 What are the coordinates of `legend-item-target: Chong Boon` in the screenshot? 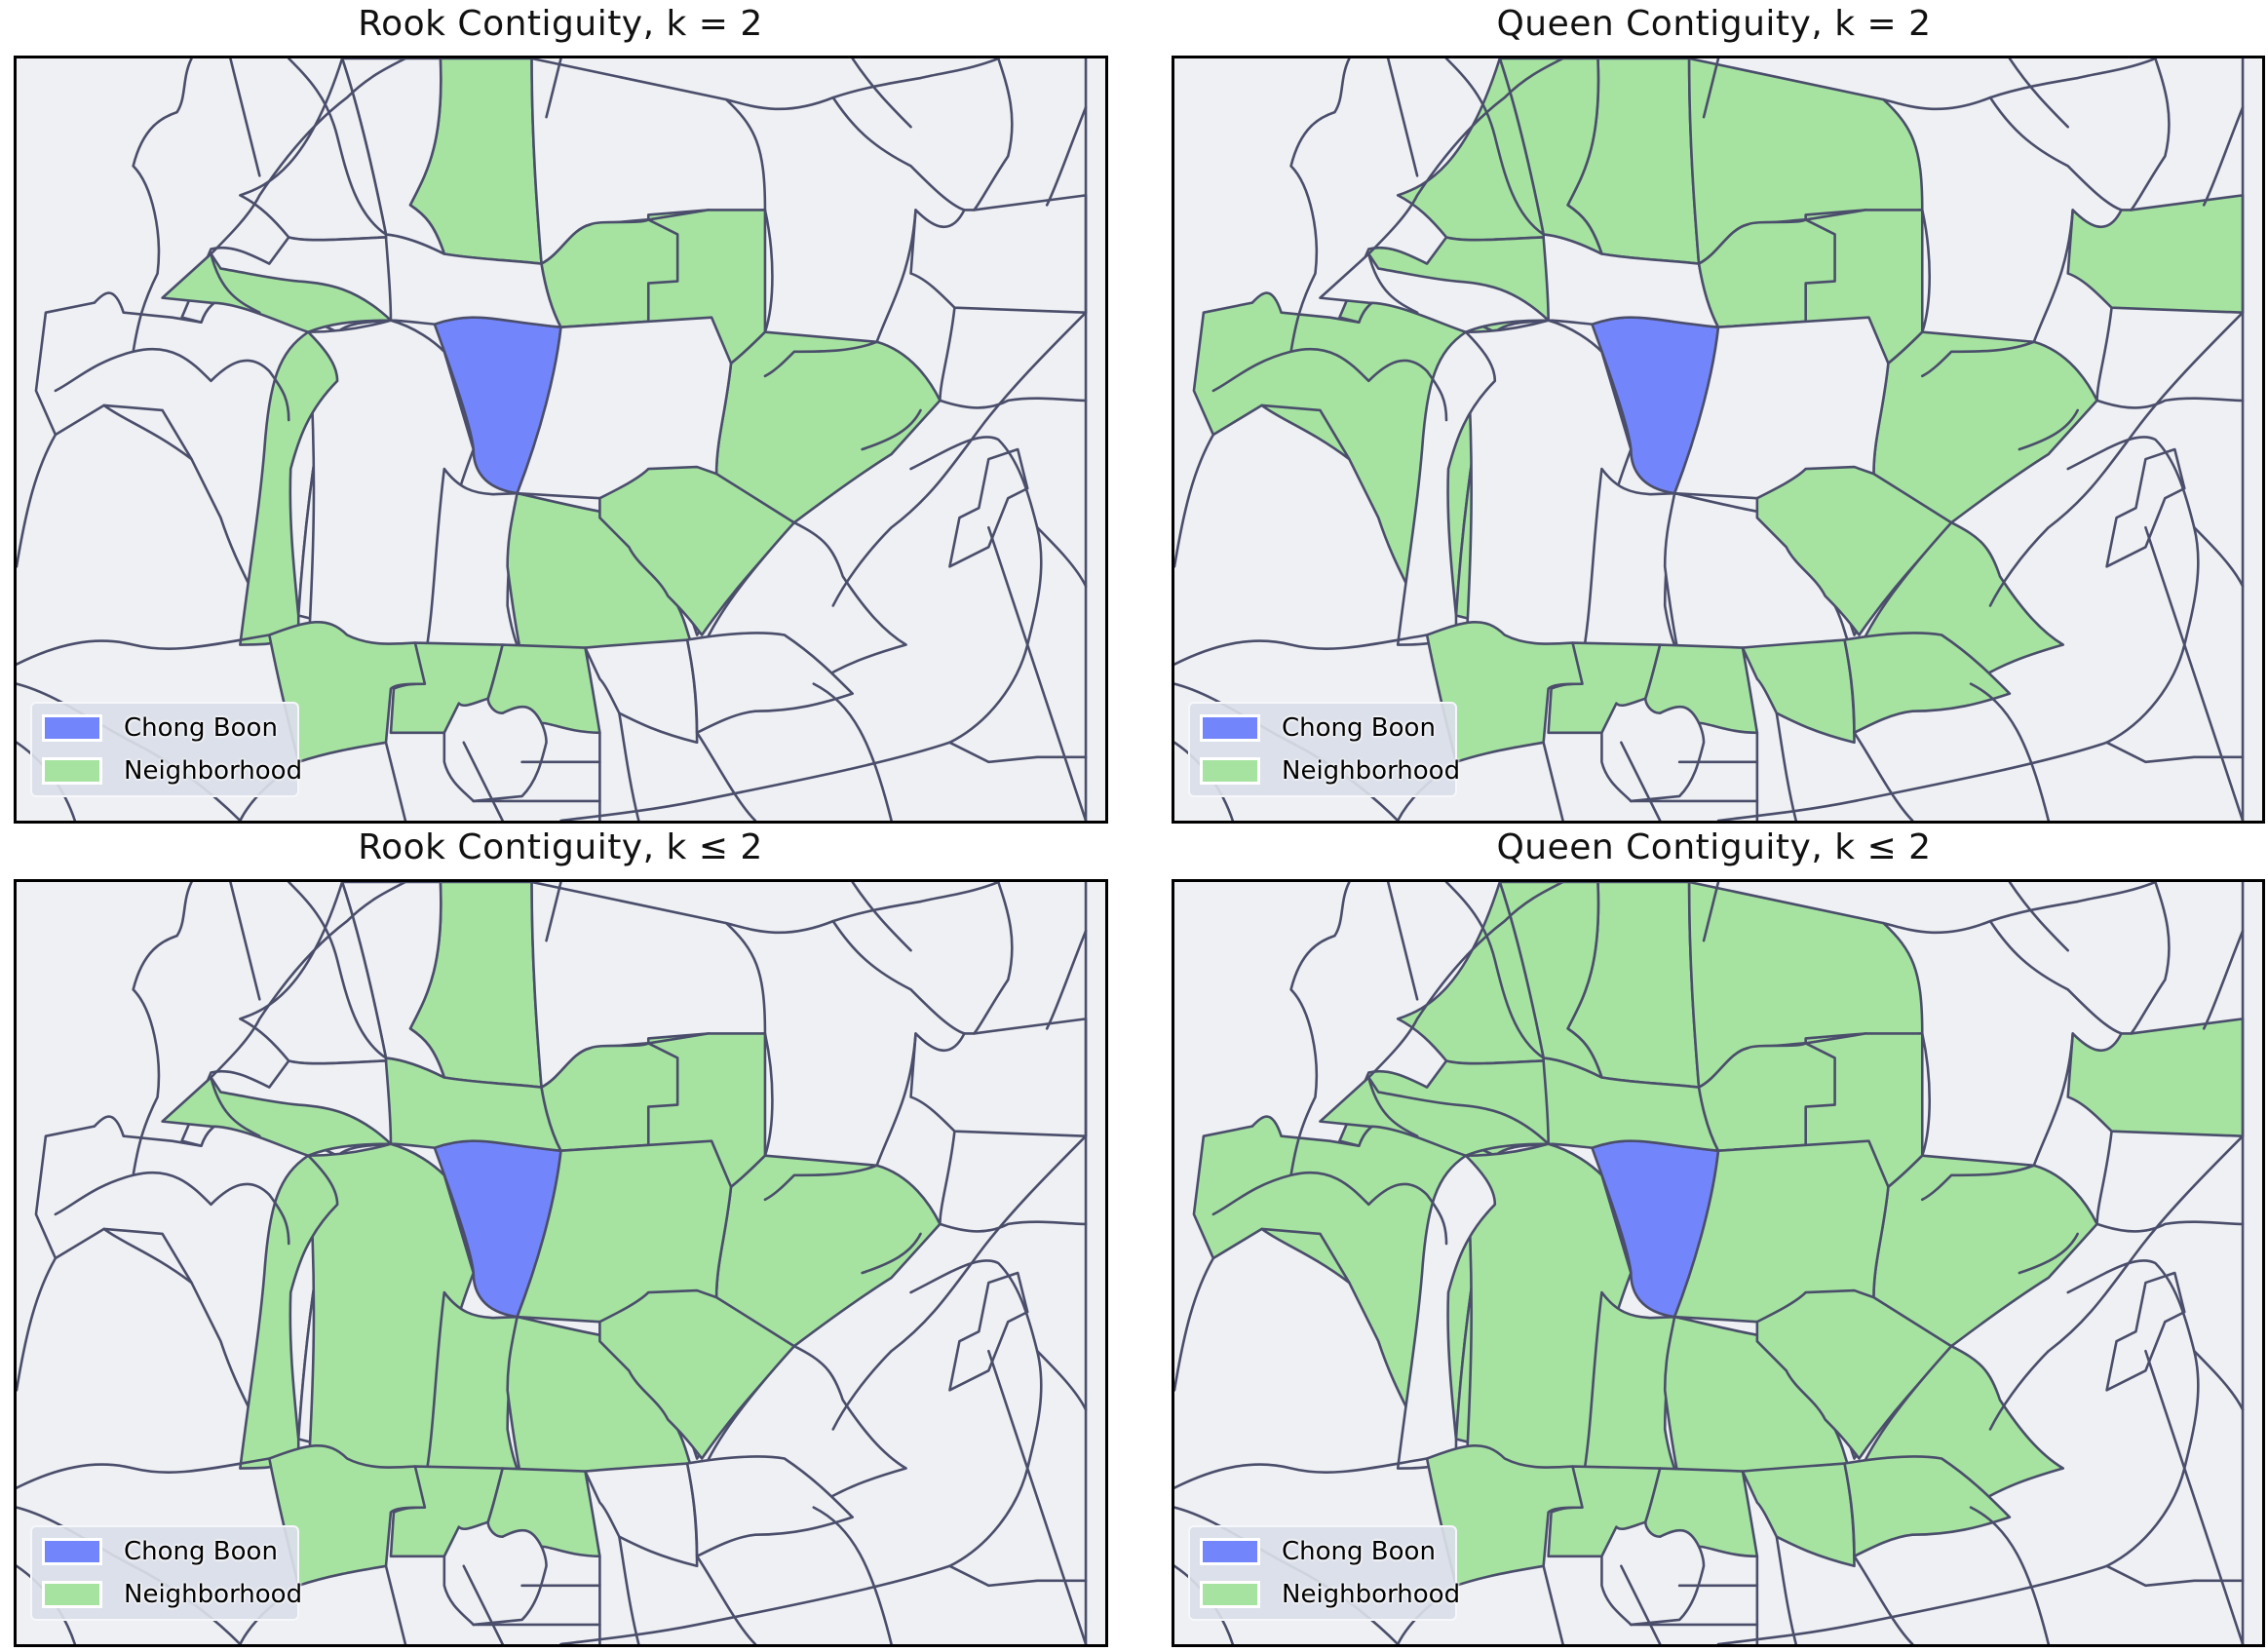 It's located at (1318, 1551).